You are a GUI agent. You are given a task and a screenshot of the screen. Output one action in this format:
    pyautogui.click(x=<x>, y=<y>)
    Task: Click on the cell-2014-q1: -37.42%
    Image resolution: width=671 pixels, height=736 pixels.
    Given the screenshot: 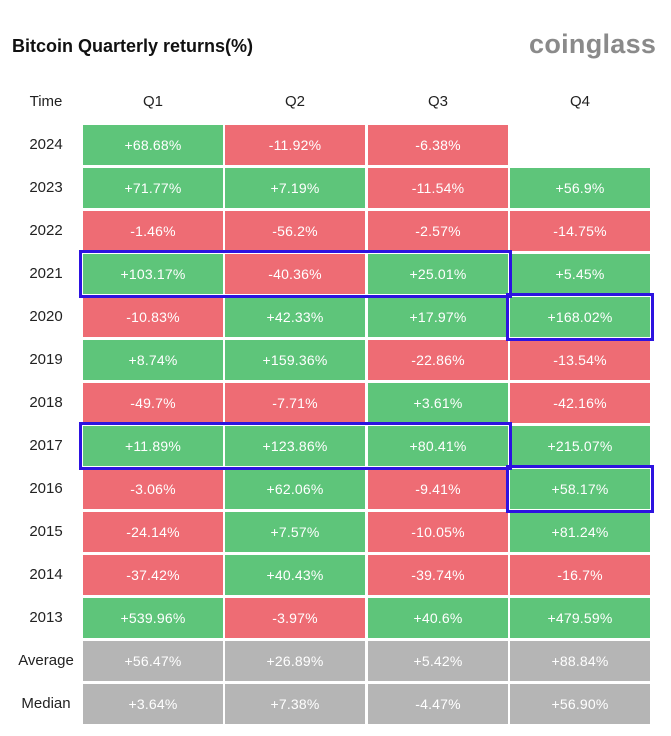 What is the action you would take?
    pyautogui.click(x=153, y=575)
    